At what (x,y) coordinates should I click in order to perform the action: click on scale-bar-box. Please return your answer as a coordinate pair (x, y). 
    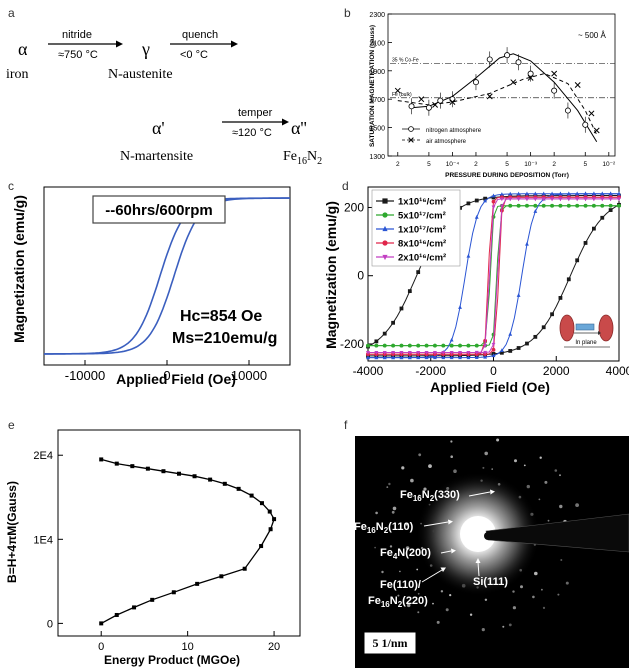
    Looking at the image, I should click on (390, 643).